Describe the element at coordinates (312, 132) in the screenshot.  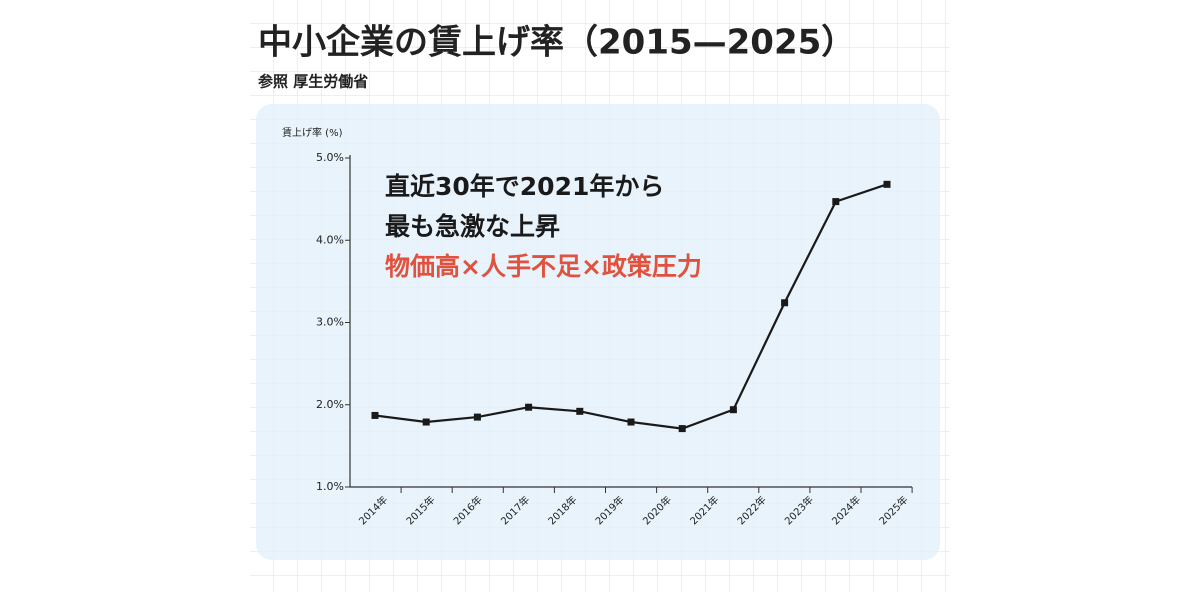
I see `y-axis-label: 賃上げ率 (%)` at that location.